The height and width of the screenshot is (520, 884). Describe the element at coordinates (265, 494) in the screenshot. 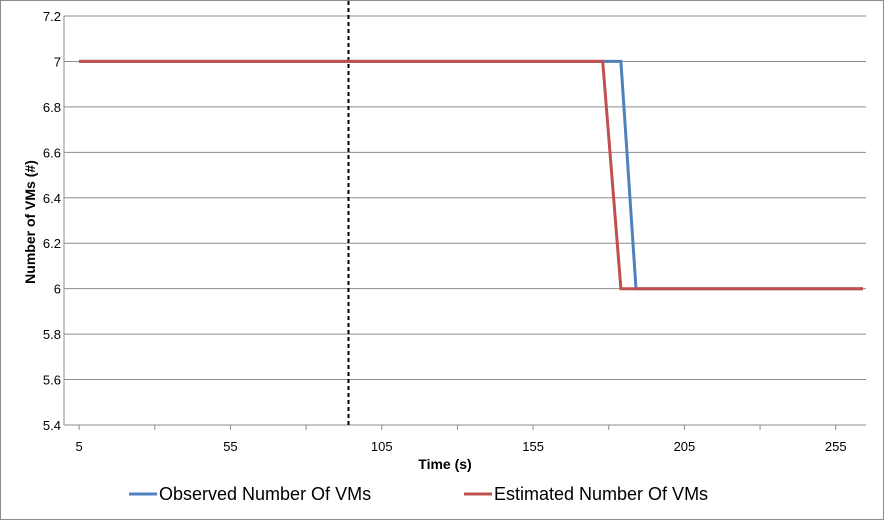

I see `legend-label-observed: Observed Number Of VMs` at that location.